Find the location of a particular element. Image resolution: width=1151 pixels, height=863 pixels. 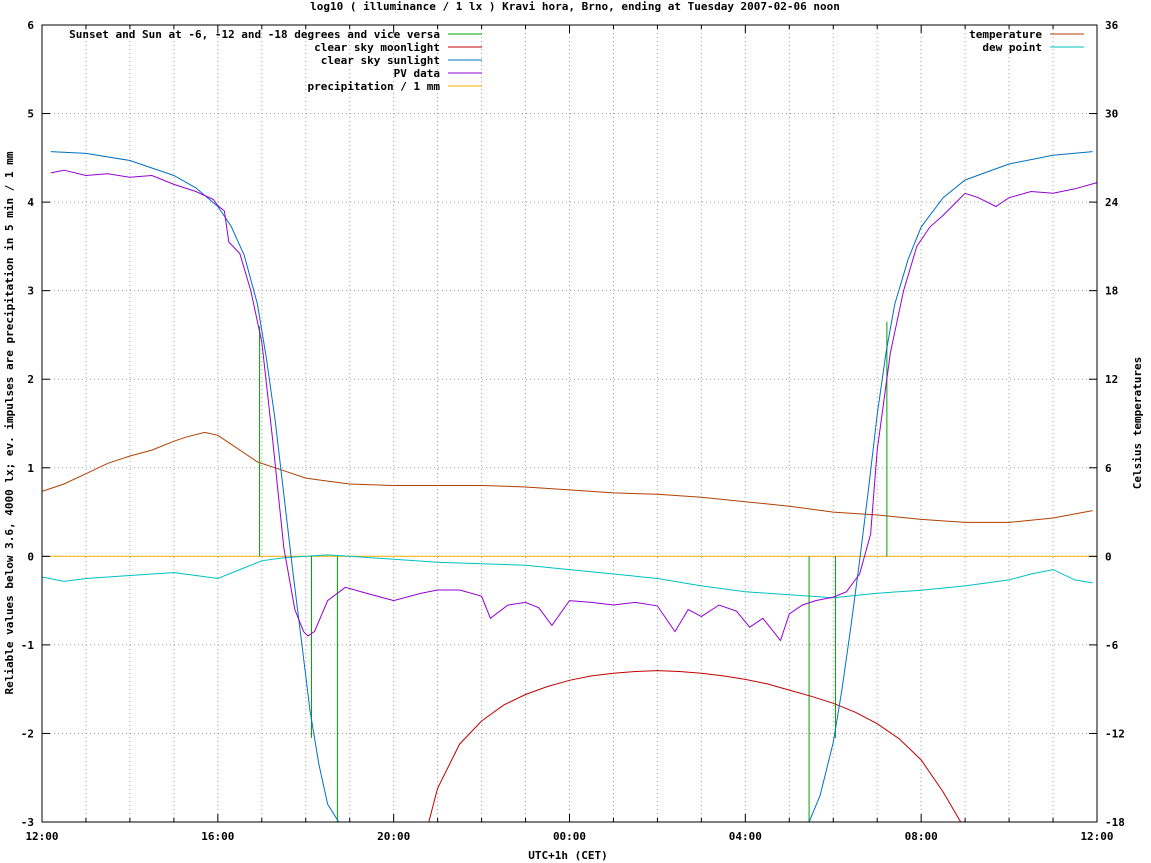

y2-axis-label: Celsius temperatures is located at coordinates (1137, 423).